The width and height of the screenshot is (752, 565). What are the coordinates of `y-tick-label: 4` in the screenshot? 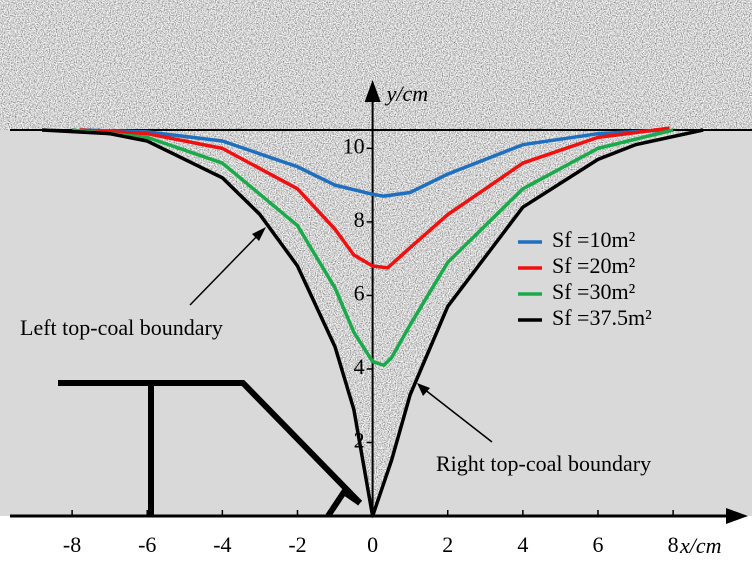 It's located at (359, 366).